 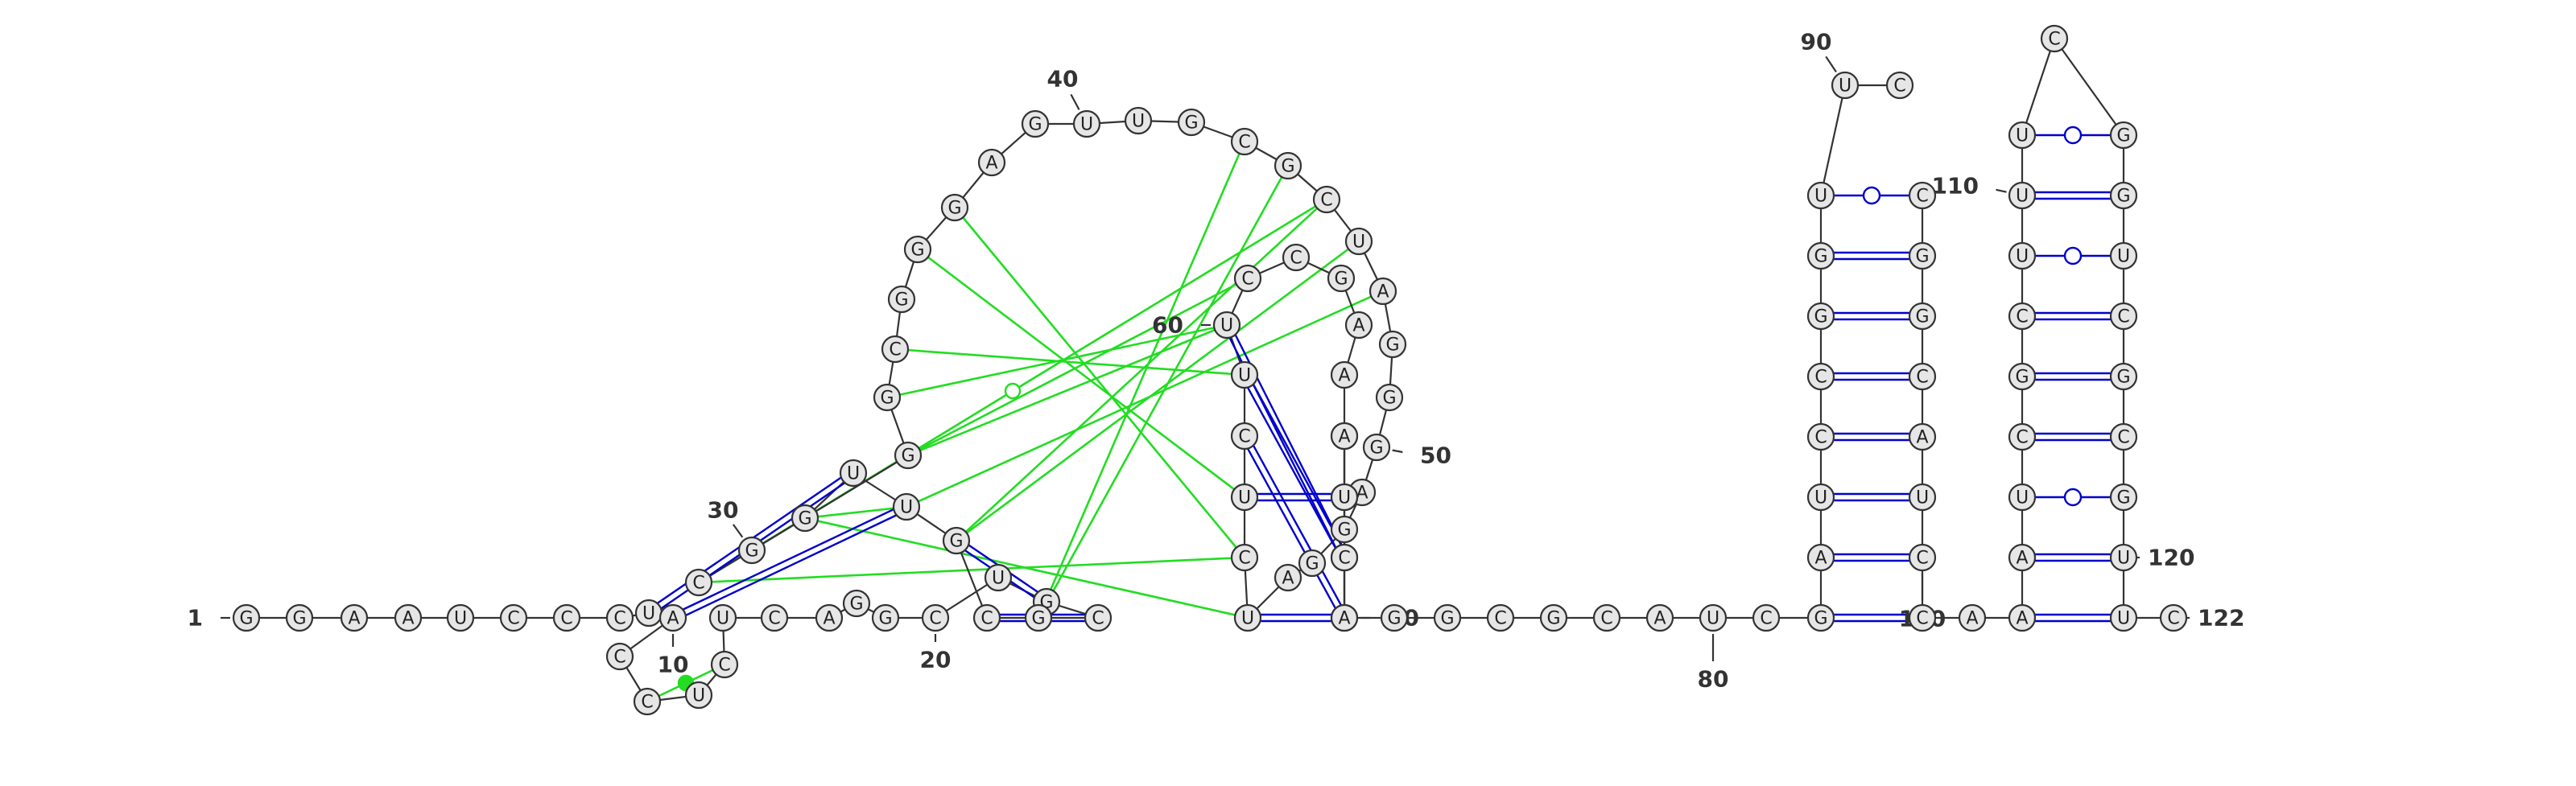 What do you see at coordinates (195, 618) in the screenshot?
I see `position-label: 1` at bounding box center [195, 618].